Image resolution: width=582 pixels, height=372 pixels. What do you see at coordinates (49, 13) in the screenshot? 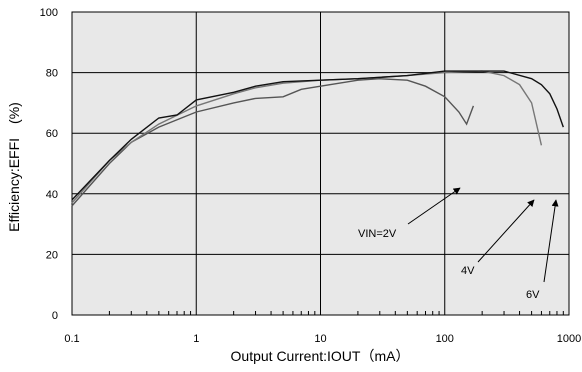
I see `y-tick-label: 100` at bounding box center [49, 13].